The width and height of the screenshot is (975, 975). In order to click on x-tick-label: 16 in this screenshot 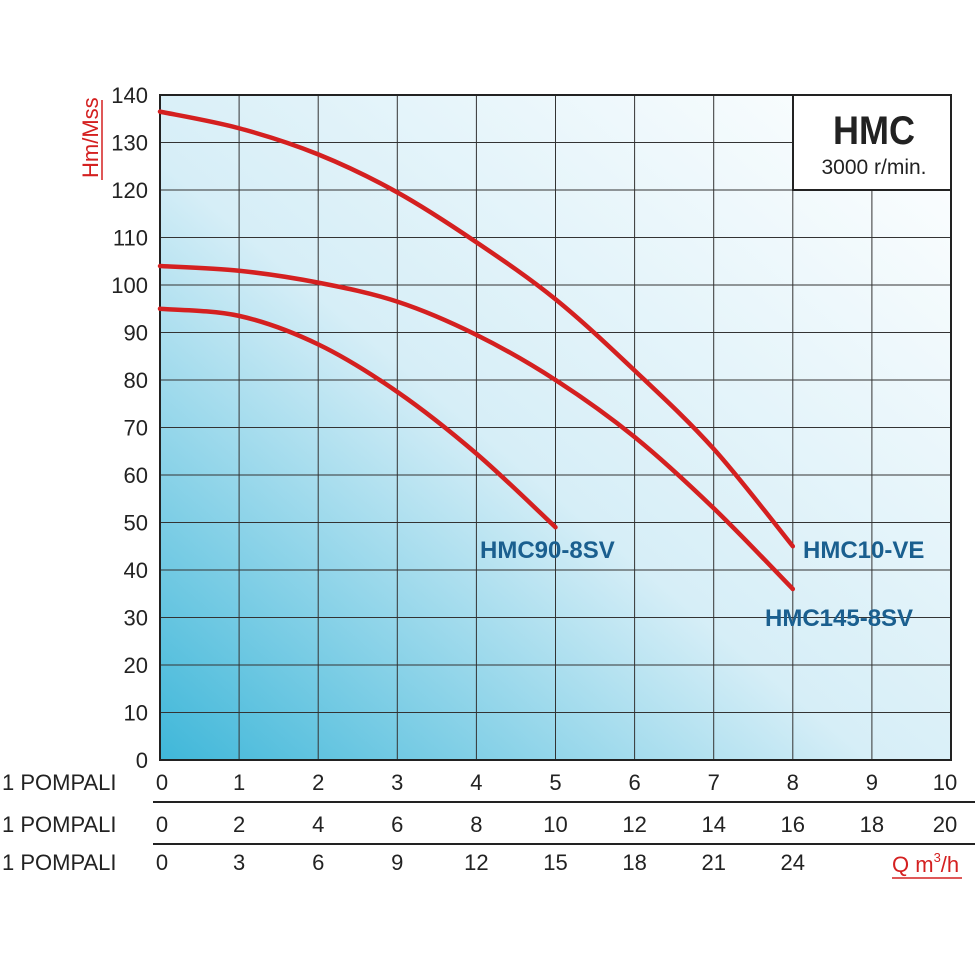, I will do `click(793, 824)`.